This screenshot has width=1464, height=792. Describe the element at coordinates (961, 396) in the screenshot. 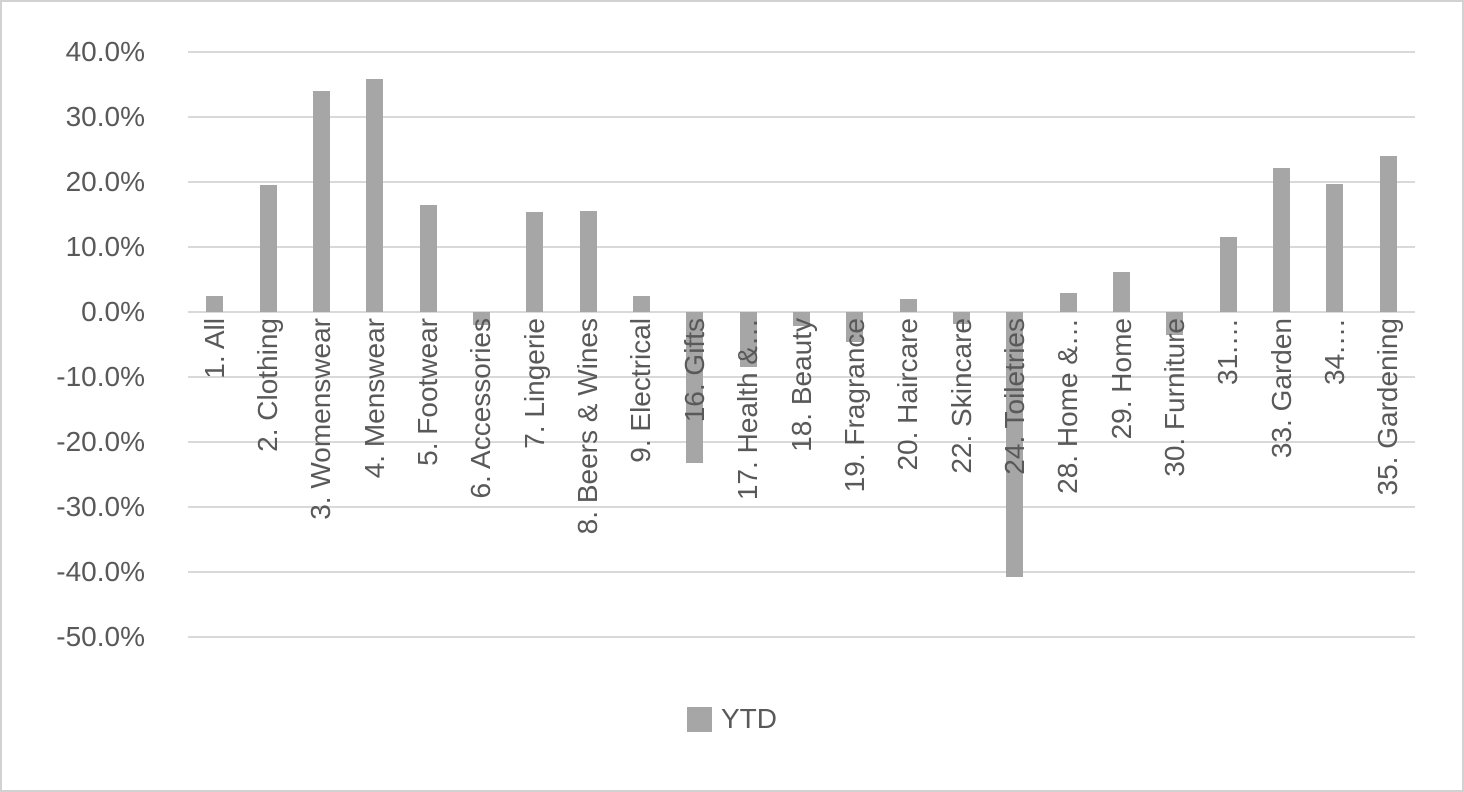

I see `x-axis-label: 22. Skincare` at that location.